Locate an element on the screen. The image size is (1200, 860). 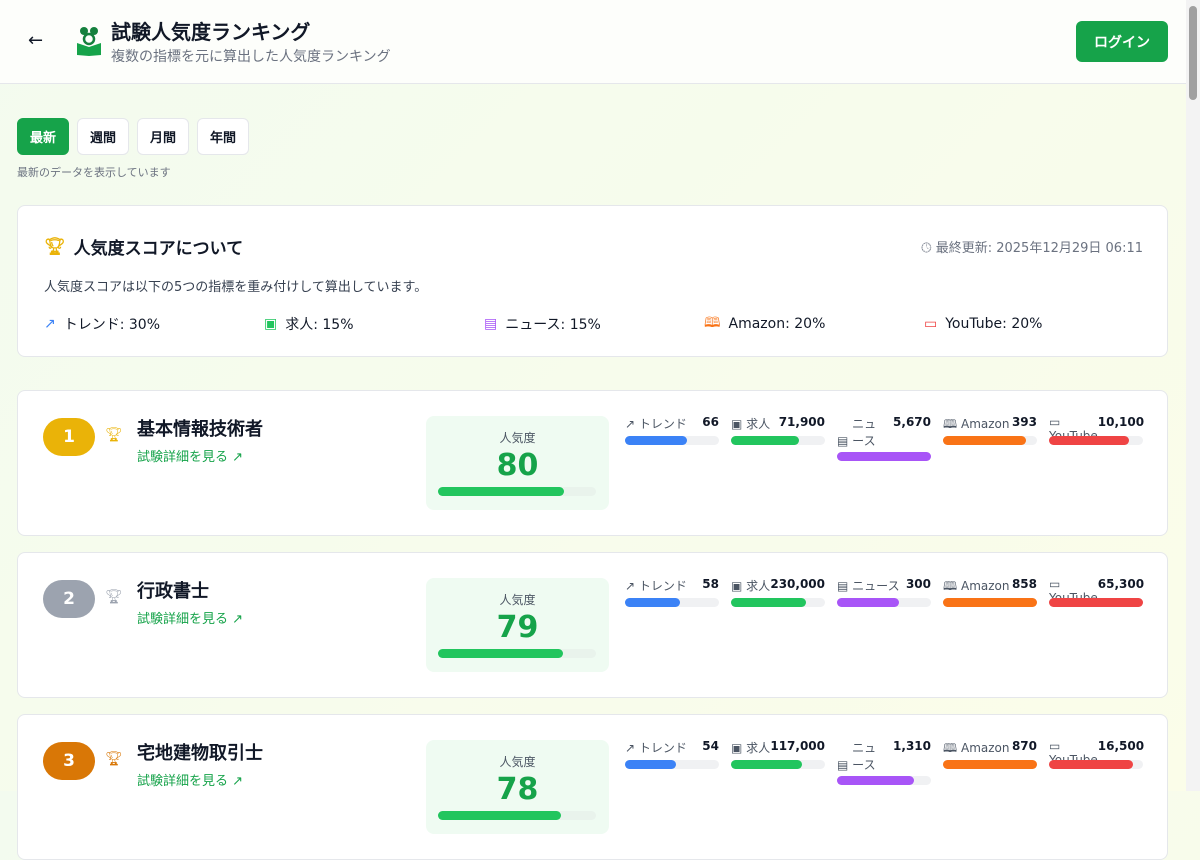
metric-value: 66 is located at coordinates (710, 422).